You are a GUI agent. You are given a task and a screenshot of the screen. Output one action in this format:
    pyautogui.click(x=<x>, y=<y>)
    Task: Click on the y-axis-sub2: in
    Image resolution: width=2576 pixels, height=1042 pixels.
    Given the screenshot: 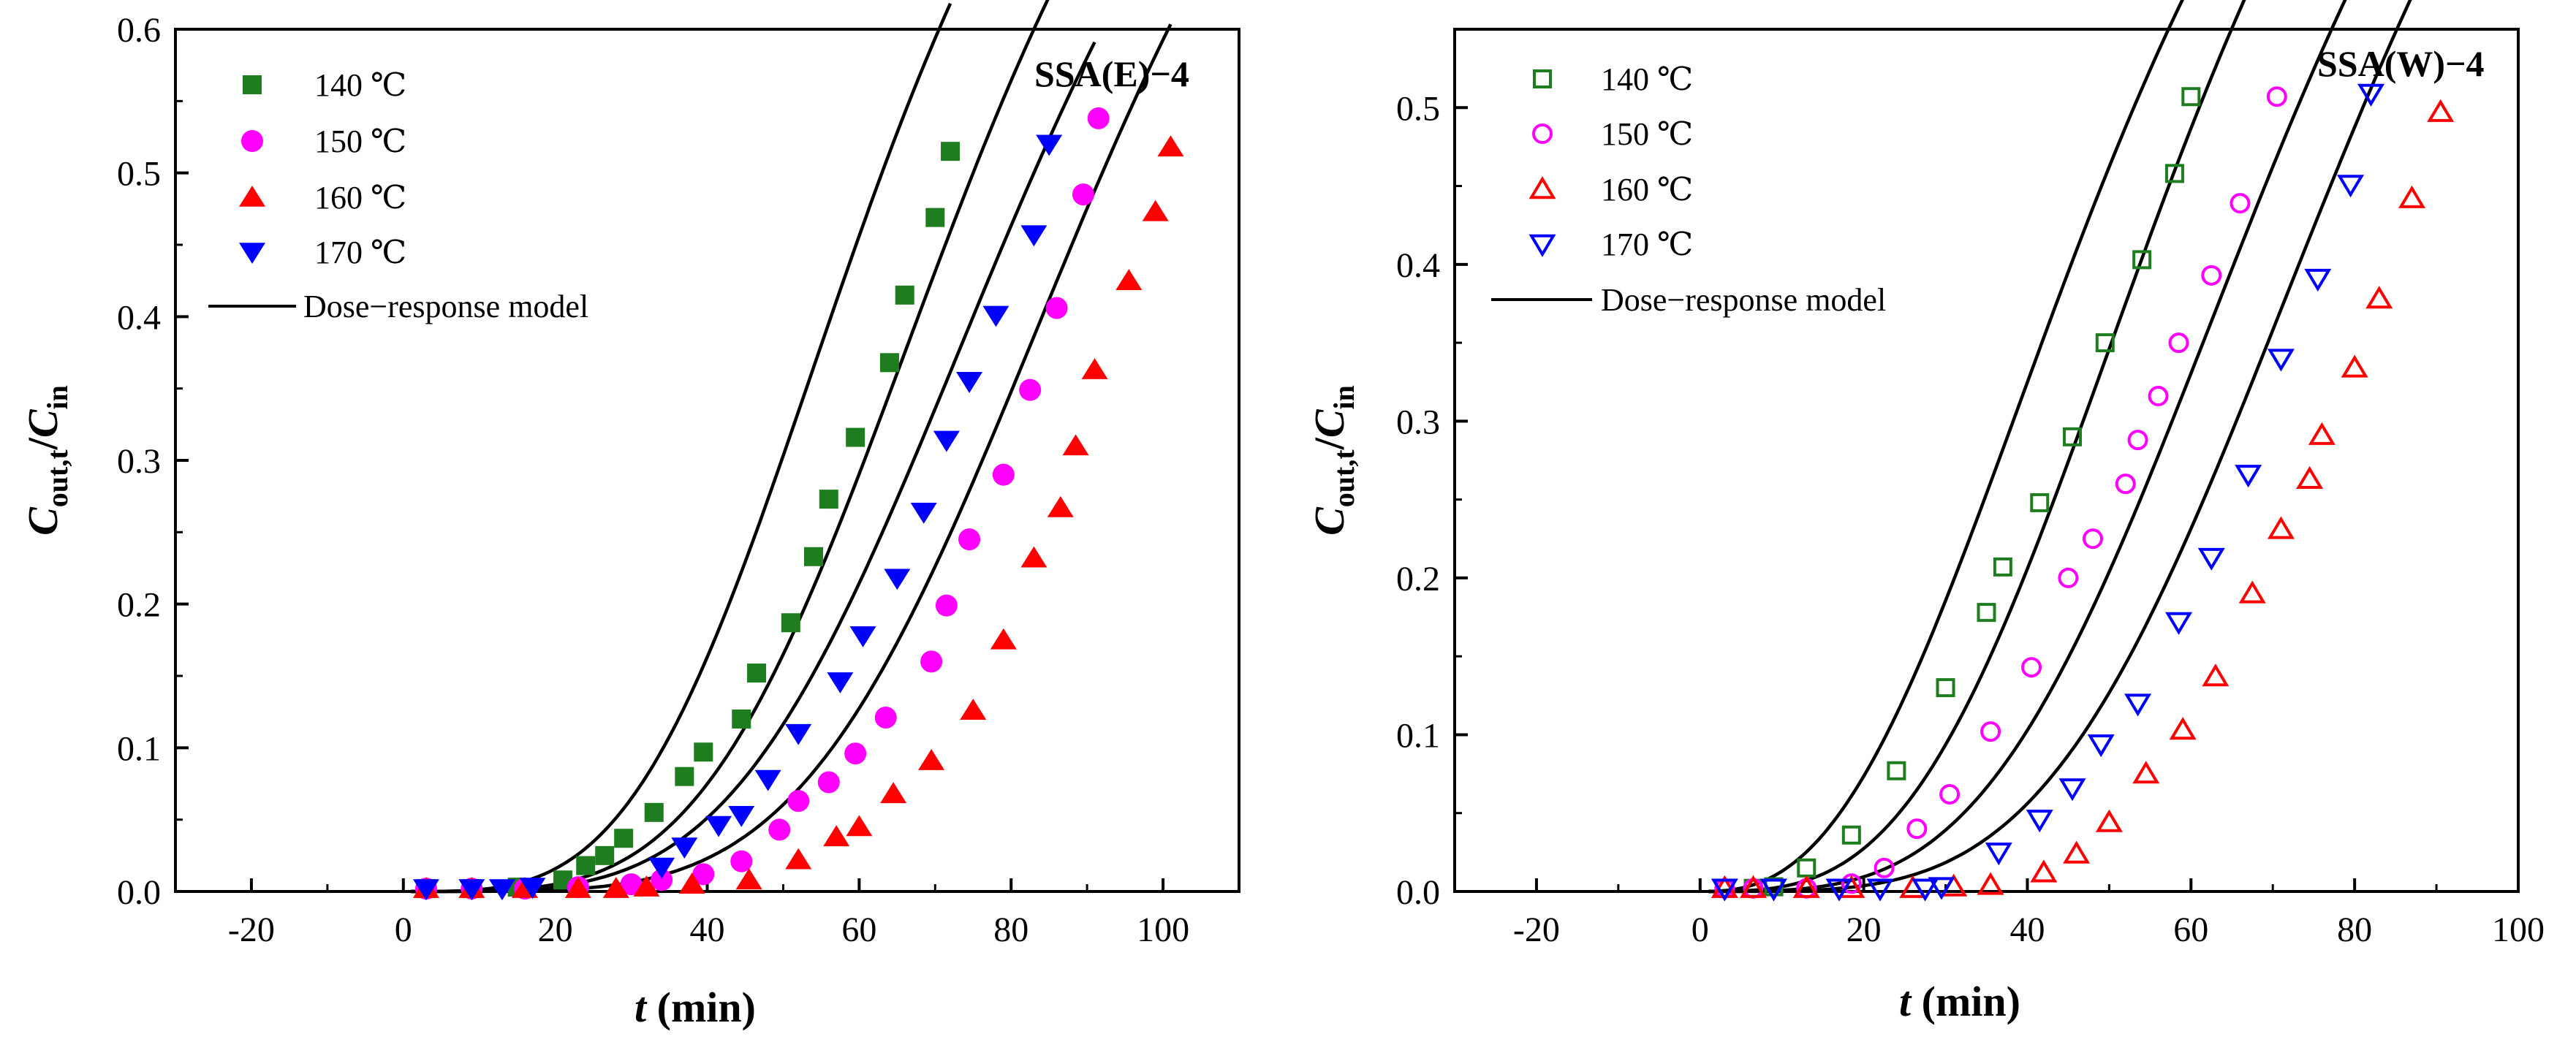 What is the action you would take?
    pyautogui.click(x=57, y=397)
    